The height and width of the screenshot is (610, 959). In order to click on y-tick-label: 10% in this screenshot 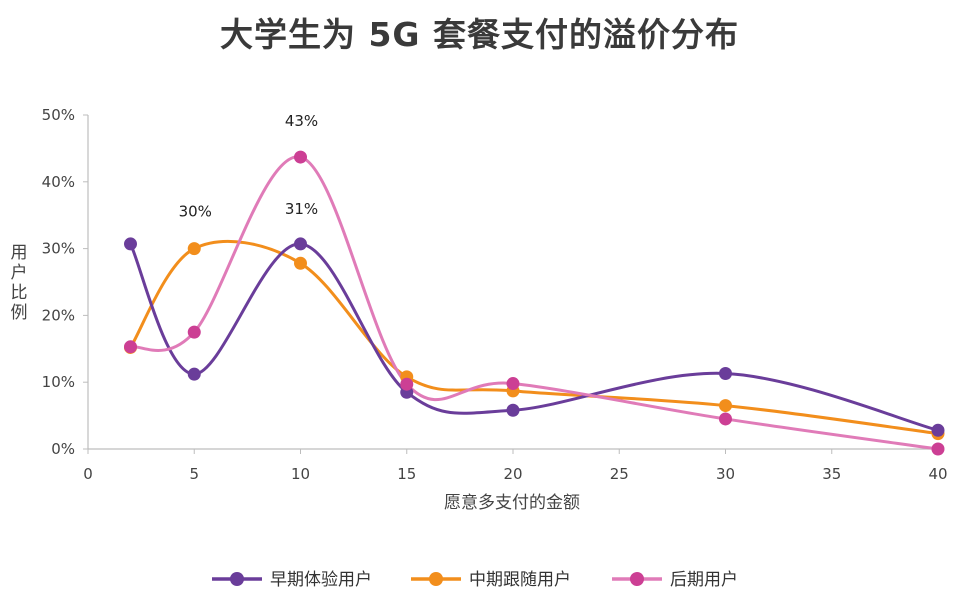, I will do `click(58, 382)`.